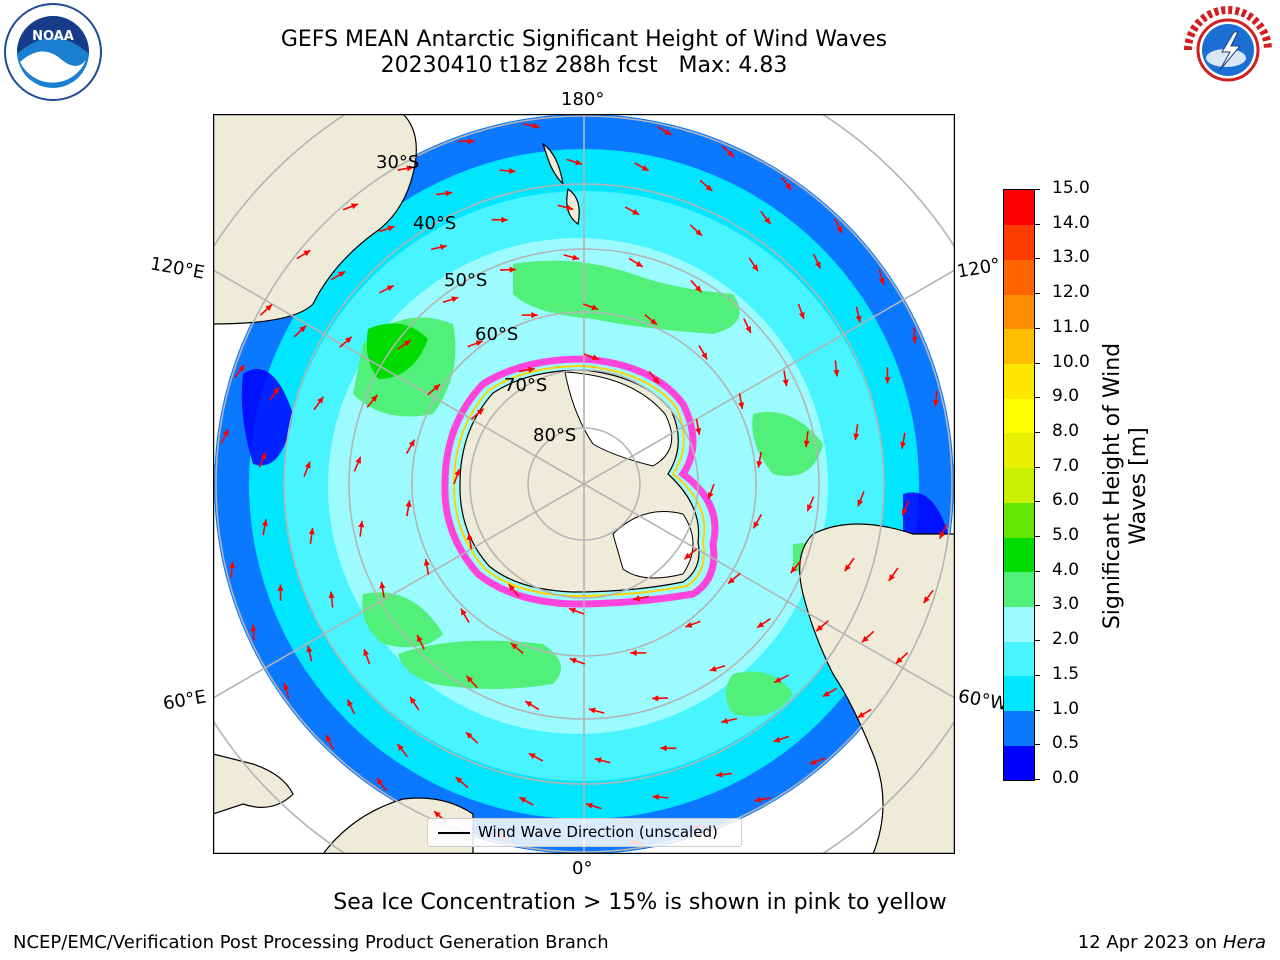  What do you see at coordinates (983, 700) in the screenshot?
I see `lon-label-60w: 60°W` at bounding box center [983, 700].